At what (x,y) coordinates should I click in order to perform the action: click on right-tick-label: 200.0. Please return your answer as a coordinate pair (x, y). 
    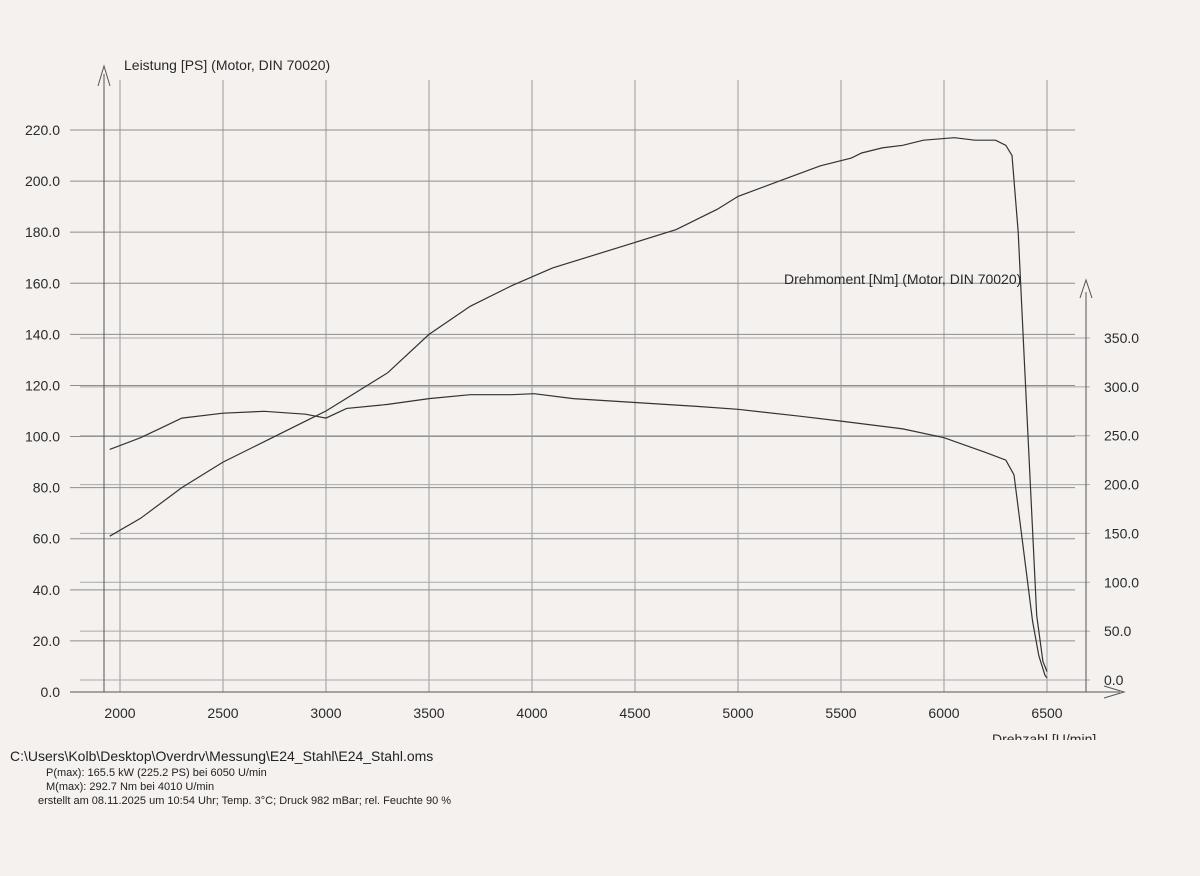
    Looking at the image, I should click on (1121, 485).